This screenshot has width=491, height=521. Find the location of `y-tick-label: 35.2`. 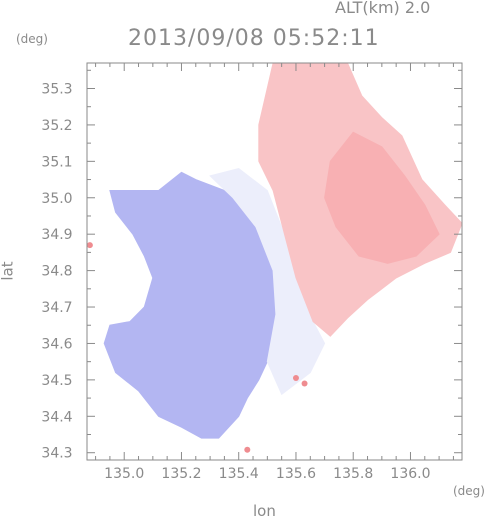

y-tick-label: 35.2 is located at coordinates (56, 126).